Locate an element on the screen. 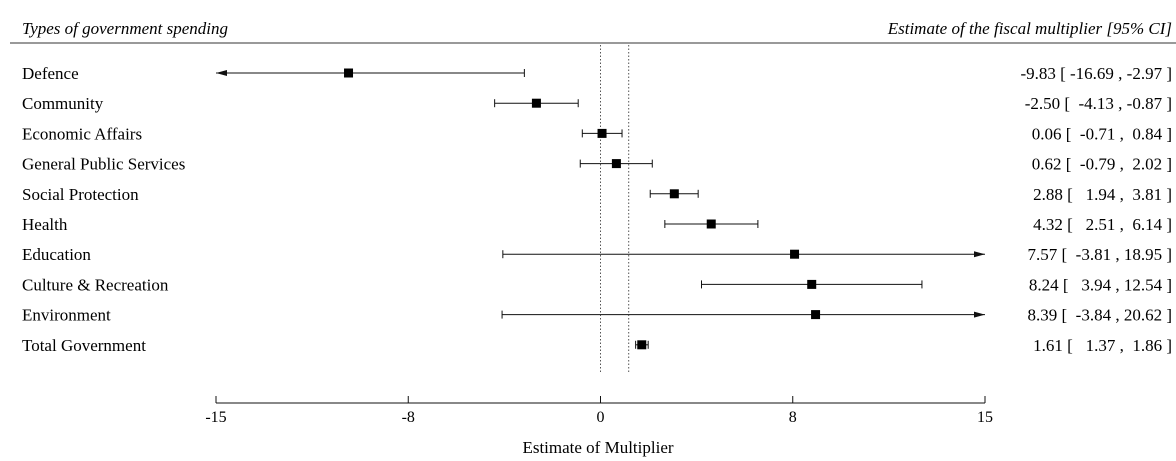  row-label: Environment is located at coordinates (66, 315).